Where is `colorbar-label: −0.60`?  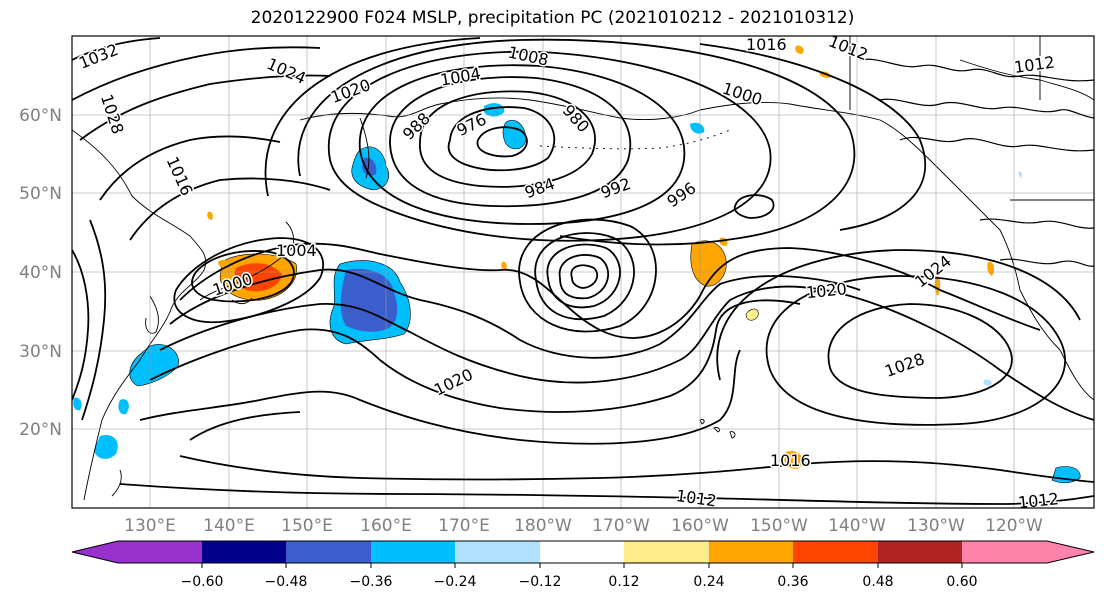
colorbar-label: −0.60 is located at coordinates (202, 582).